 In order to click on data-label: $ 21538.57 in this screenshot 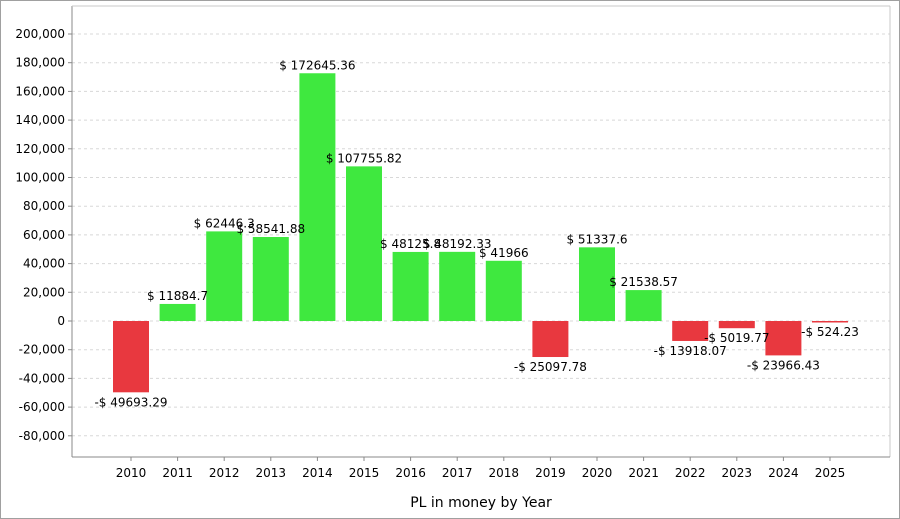, I will do `click(643, 282)`.